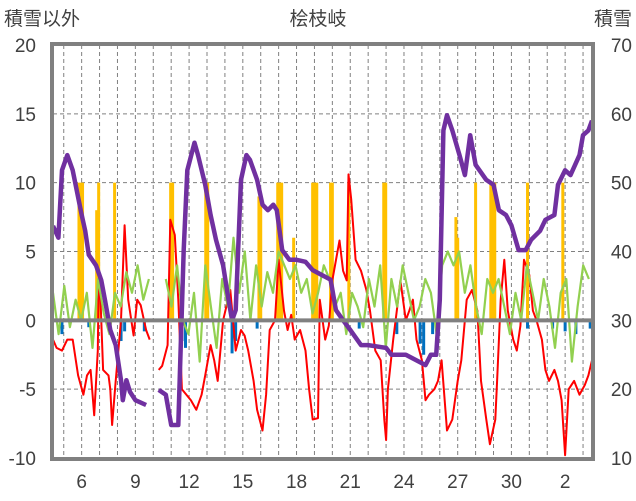 The height and width of the screenshot is (501, 636). What do you see at coordinates (621, 115) in the screenshot?
I see `right-tick-label: 60` at bounding box center [621, 115].